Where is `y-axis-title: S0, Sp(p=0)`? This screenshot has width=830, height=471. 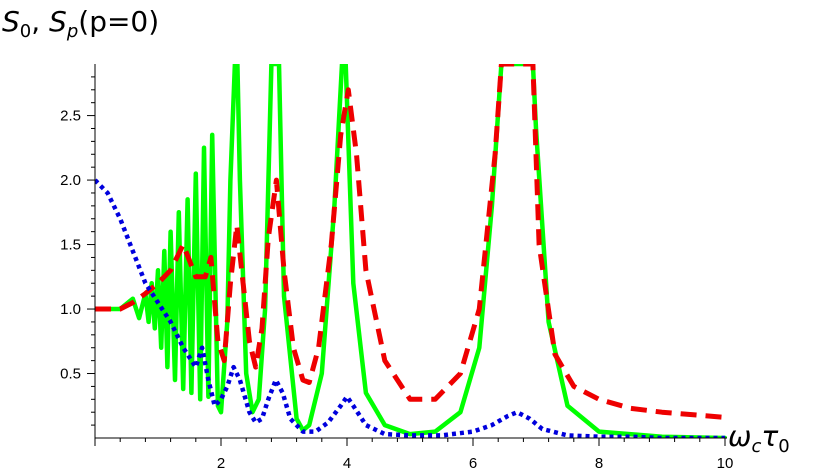
y-axis-title: S0, Sp(p=0) is located at coordinates (80, 23).